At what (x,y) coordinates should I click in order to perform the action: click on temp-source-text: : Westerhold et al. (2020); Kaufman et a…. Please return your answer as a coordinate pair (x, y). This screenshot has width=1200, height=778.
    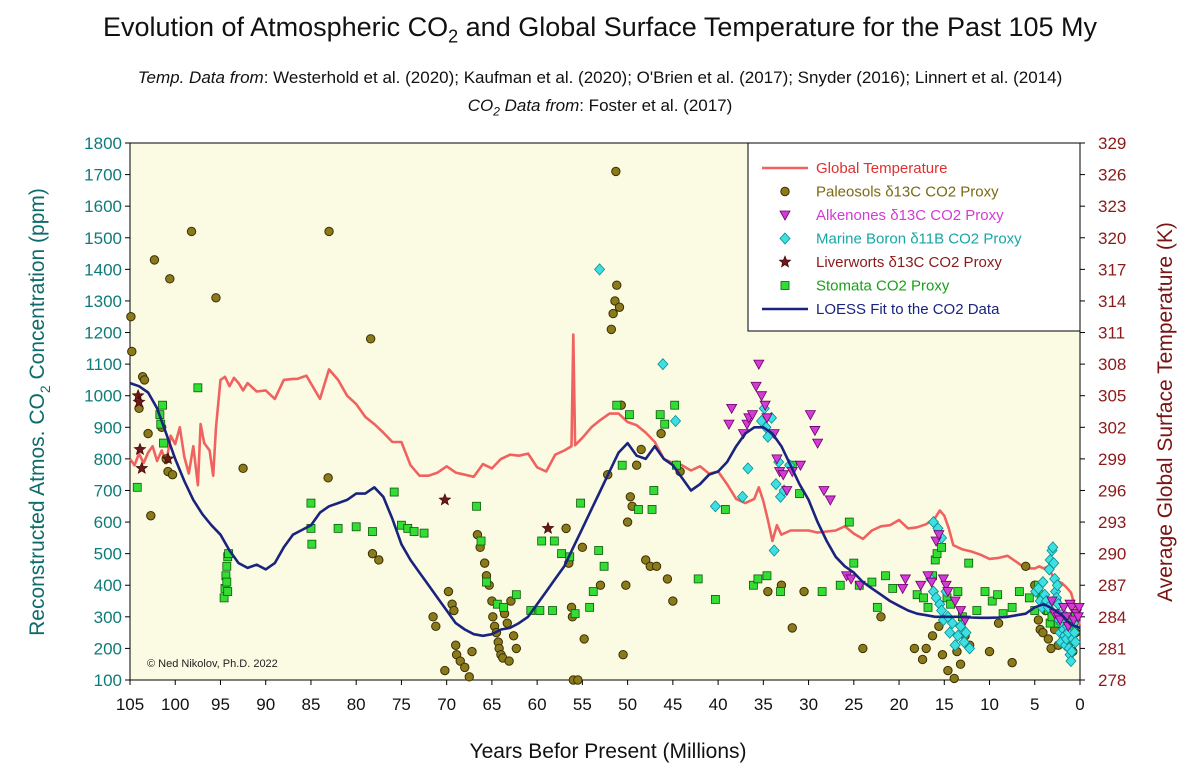
    Looking at the image, I should click on (663, 77).